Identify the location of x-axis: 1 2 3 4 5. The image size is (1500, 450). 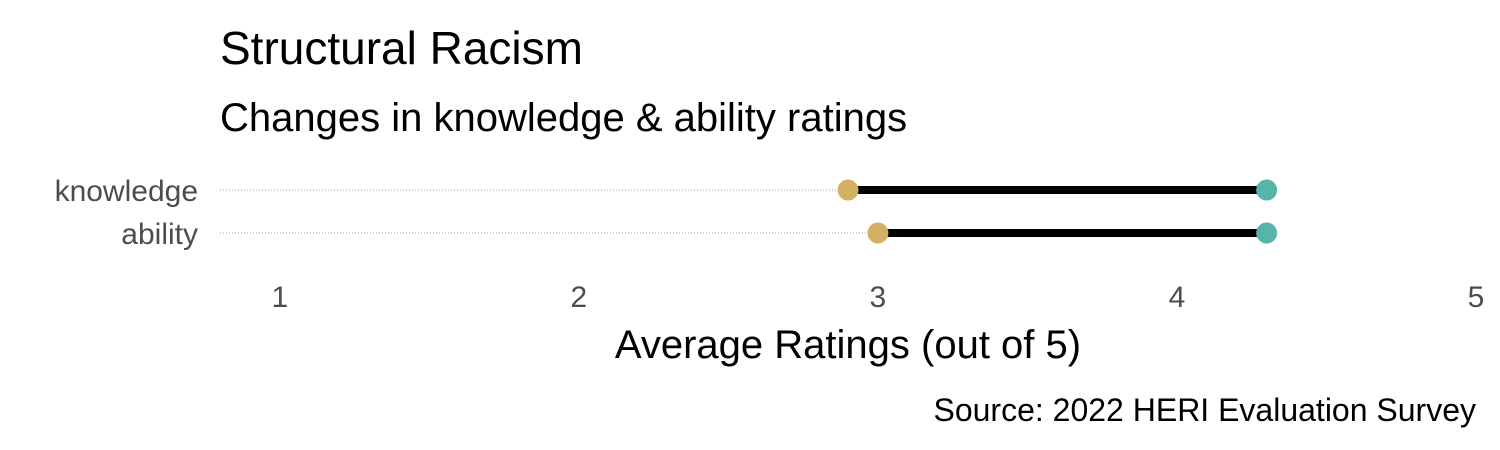
(877, 297).